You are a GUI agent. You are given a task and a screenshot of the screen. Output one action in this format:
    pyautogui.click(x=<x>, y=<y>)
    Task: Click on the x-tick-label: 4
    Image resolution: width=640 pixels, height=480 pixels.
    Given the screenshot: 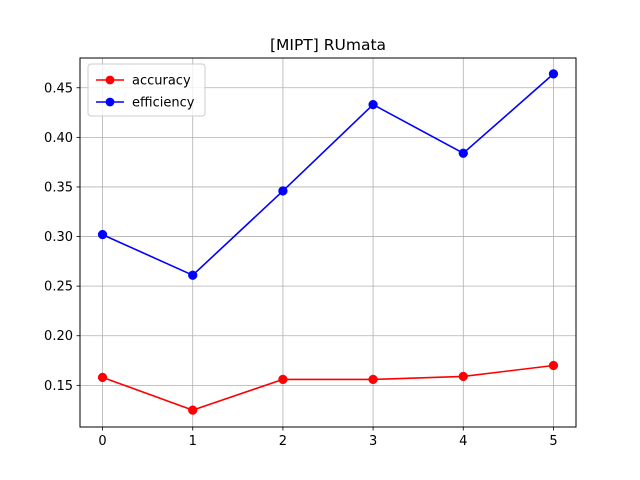 What is the action you would take?
    pyautogui.click(x=463, y=441)
    